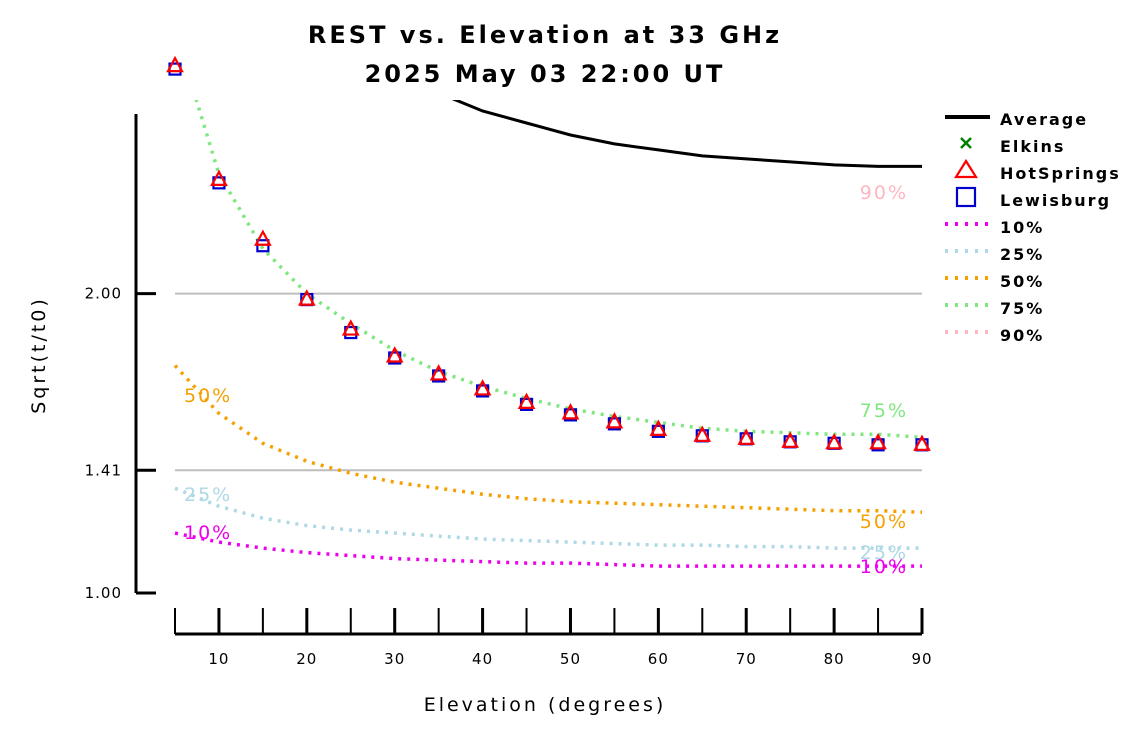 This screenshot has height=731, width=1125. Describe the element at coordinates (545, 35) in the screenshot. I see `chart-title: REST vs. Elevation at 33 GHz` at that location.